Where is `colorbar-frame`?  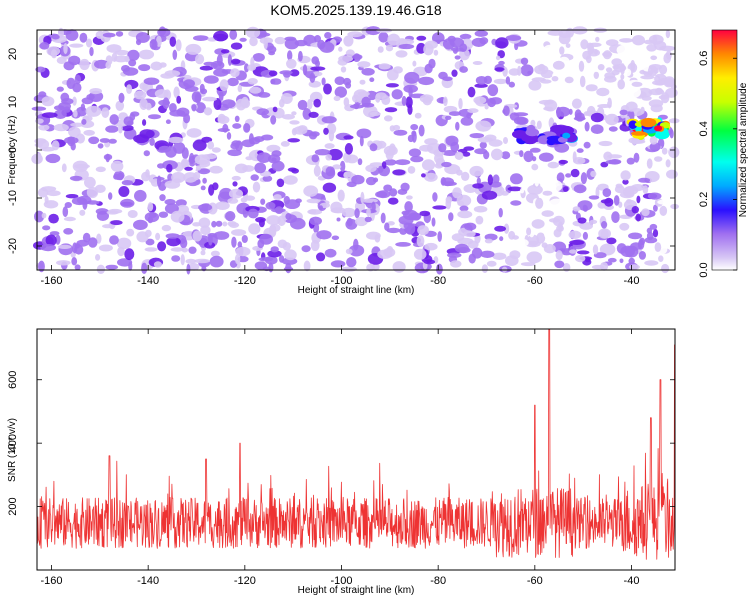 colorbar-frame is located at coordinates (724, 150).